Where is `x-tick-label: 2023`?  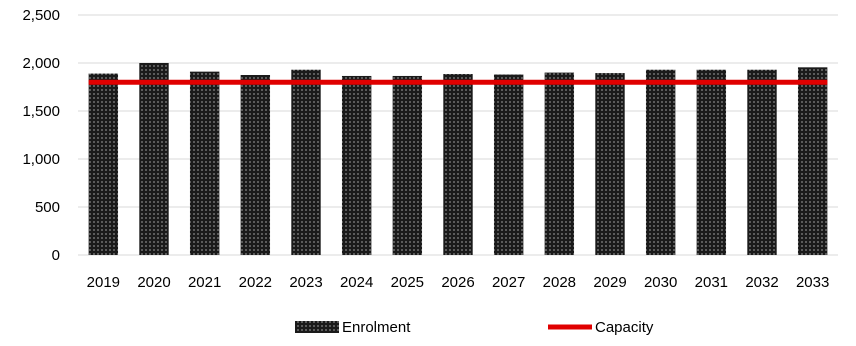 x-tick-label: 2023 is located at coordinates (305, 282).